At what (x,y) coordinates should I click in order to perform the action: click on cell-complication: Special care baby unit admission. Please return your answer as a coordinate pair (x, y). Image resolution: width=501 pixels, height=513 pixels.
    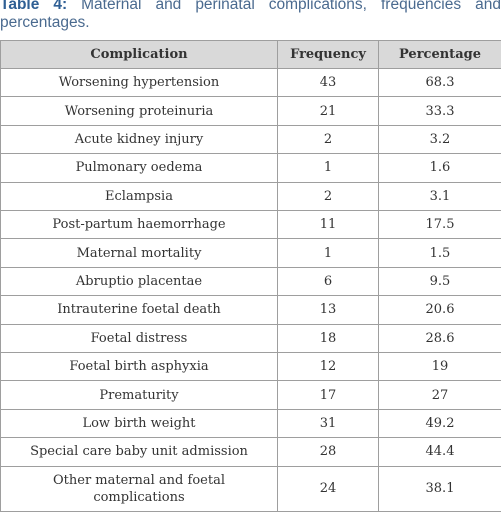
    Looking at the image, I should click on (139, 452).